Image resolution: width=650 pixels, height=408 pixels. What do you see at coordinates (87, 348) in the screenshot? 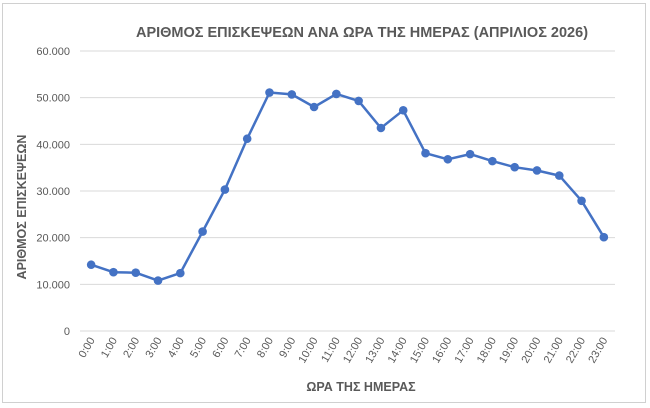
I see `x-tick-label: 0:00` at bounding box center [87, 348].